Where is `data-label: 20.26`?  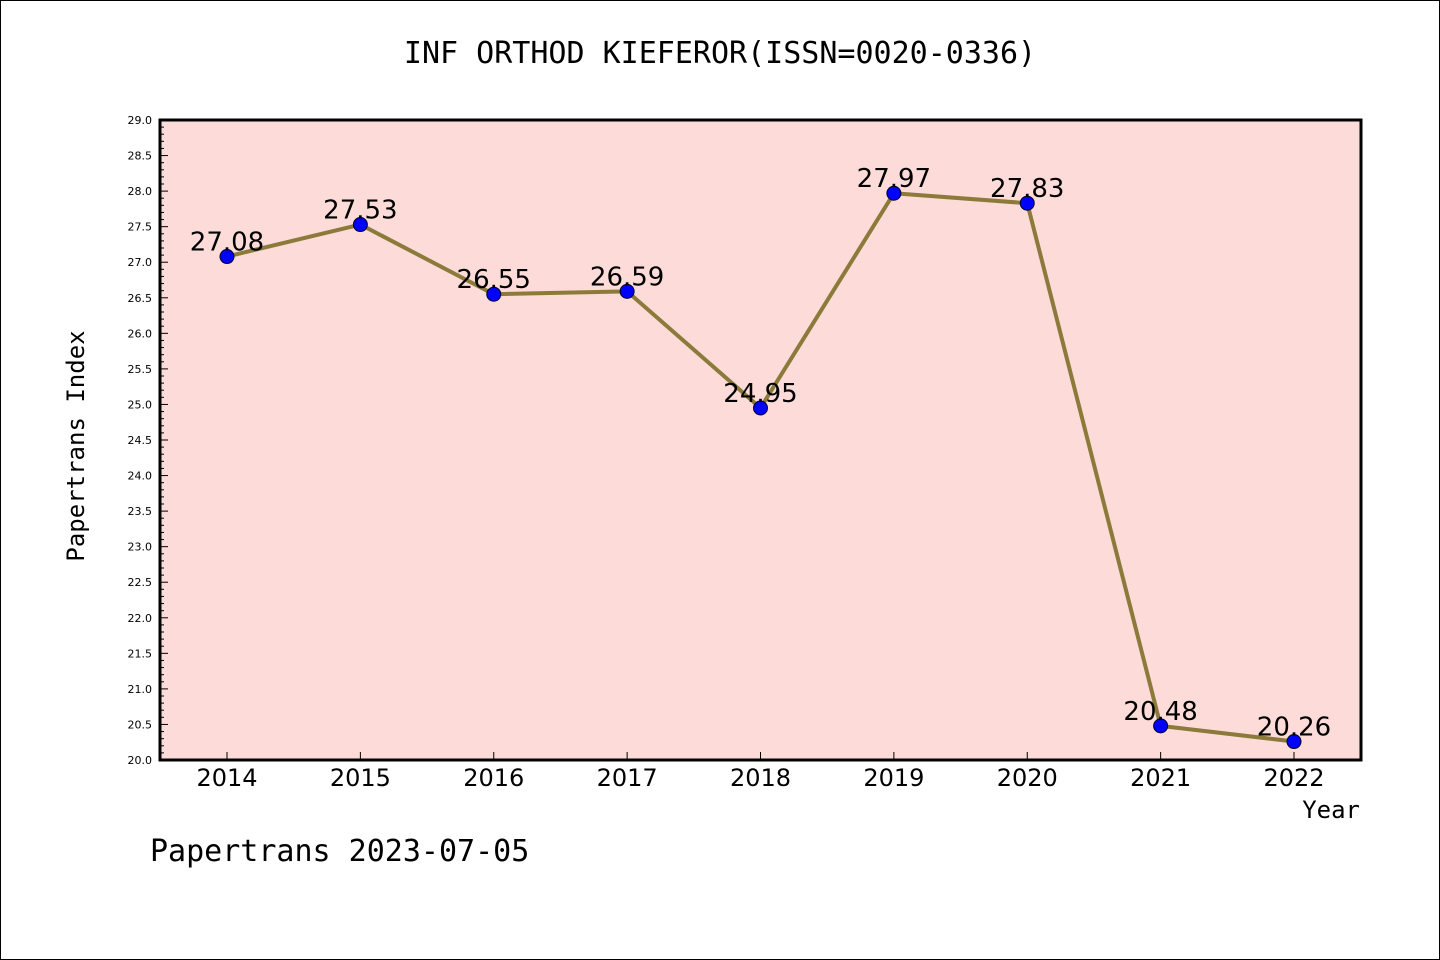 data-label: 20.26 is located at coordinates (1294, 728).